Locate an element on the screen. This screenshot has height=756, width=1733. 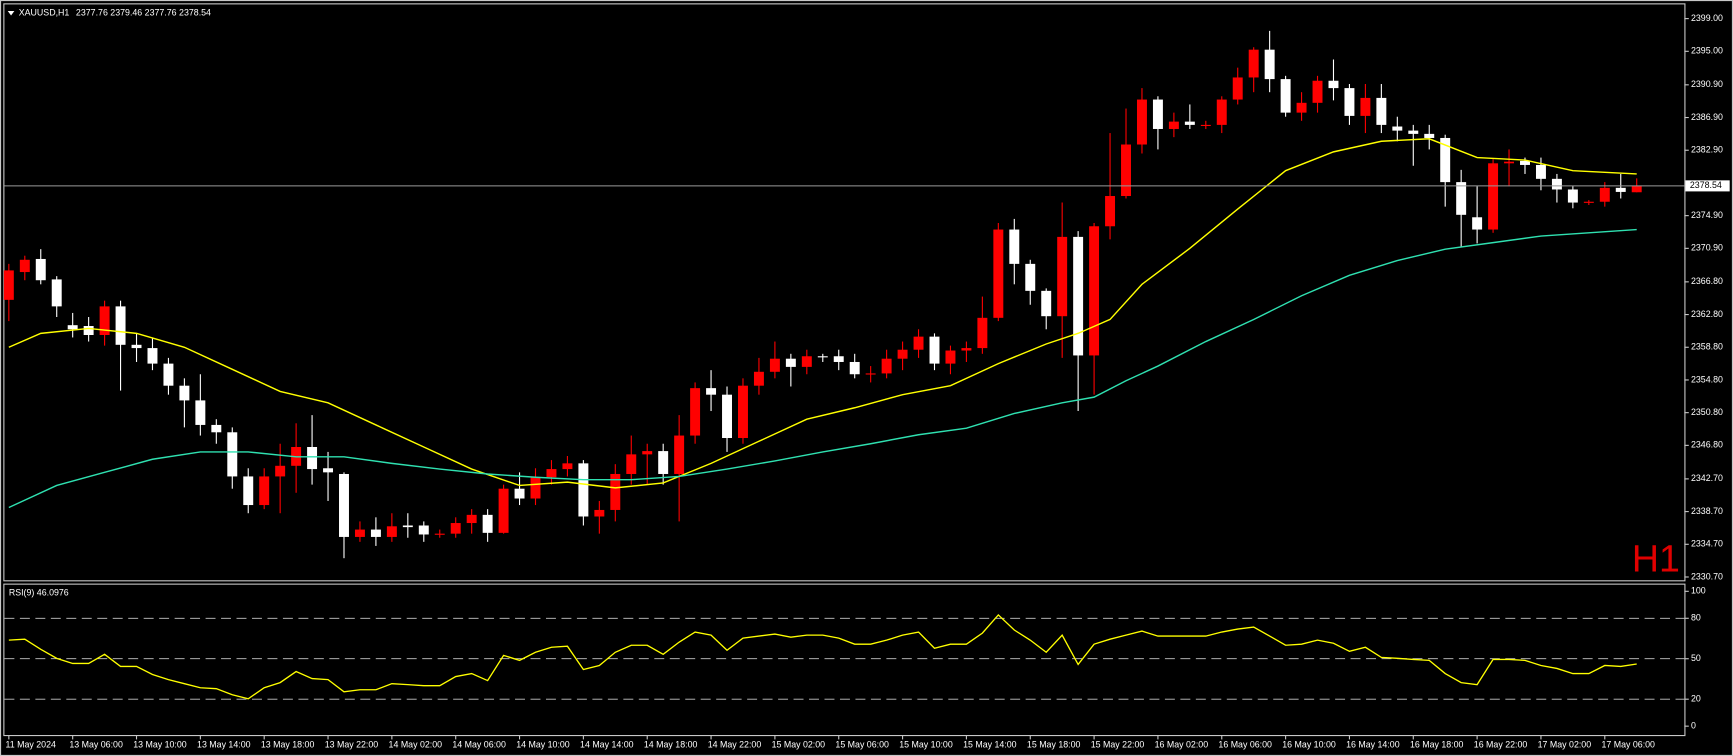
y-tick-label: 2386.90 is located at coordinates (1707, 117).